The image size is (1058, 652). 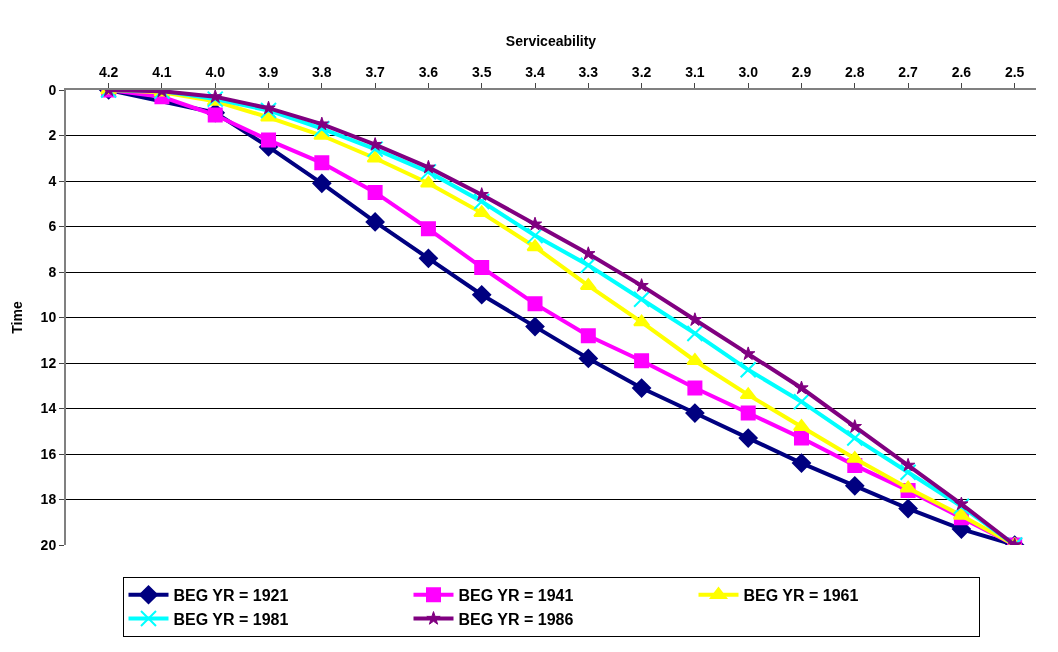 What do you see at coordinates (855, 72) in the screenshot?
I see `x-tick-label: 2.8` at bounding box center [855, 72].